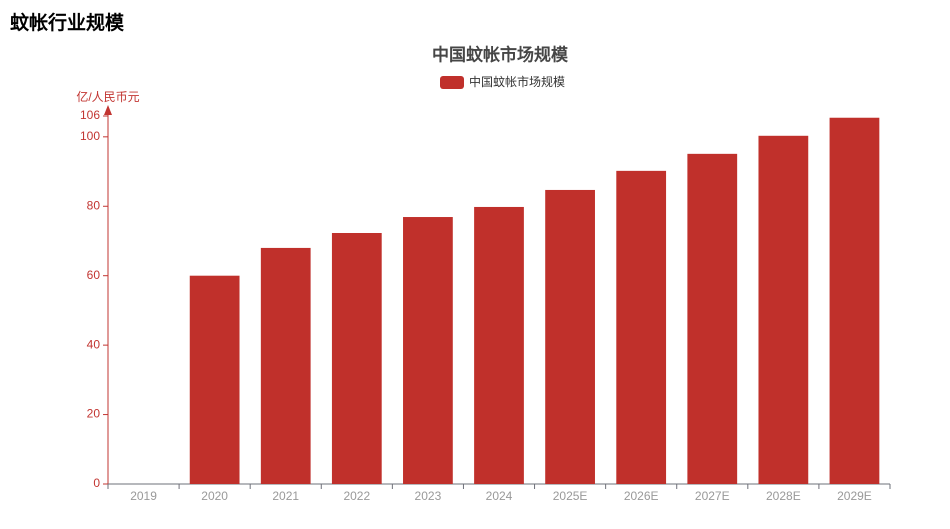  Describe the element at coordinates (783, 496) in the screenshot. I see `x-tick-label: 2028E` at that location.